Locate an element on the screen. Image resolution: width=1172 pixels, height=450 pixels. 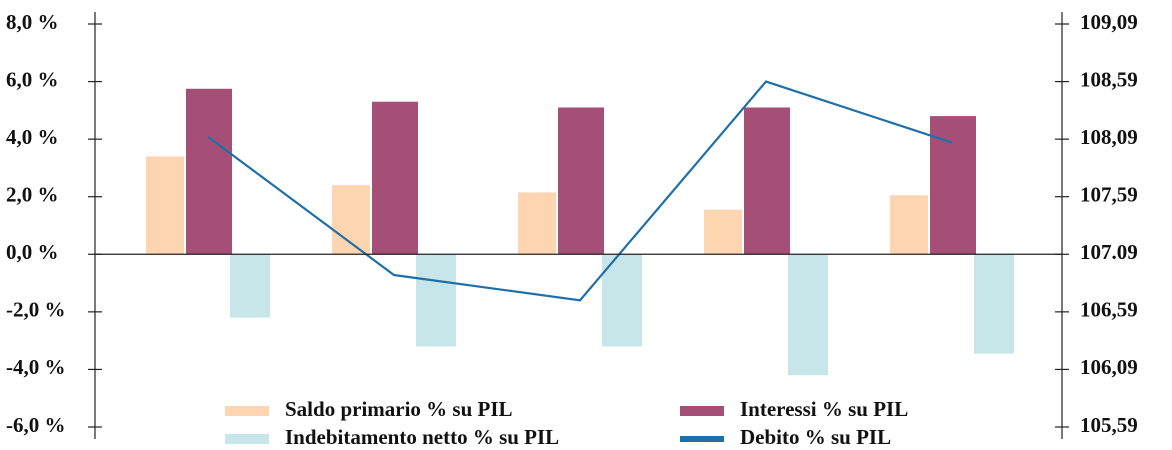
y-tick-label: 0,0 % is located at coordinates (32, 252).